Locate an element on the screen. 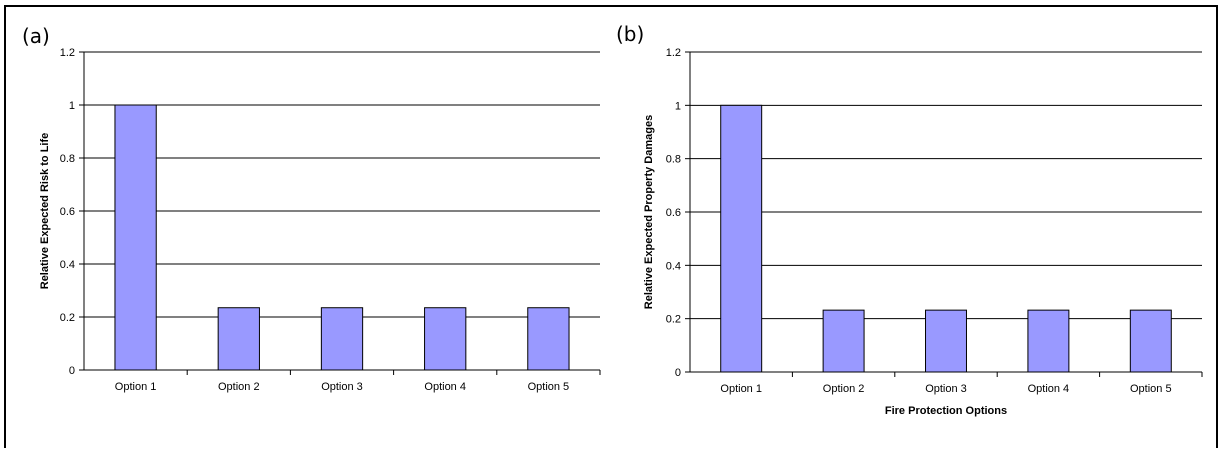 The width and height of the screenshot is (1225, 453). x-axis-label: Fire Protection Options is located at coordinates (946, 411).